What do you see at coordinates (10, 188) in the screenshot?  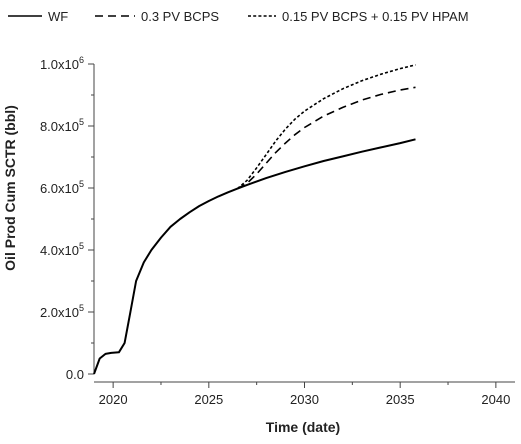 I see `y-axis-title: Oil Prod Cum SCTR (bbl)` at bounding box center [10, 188].